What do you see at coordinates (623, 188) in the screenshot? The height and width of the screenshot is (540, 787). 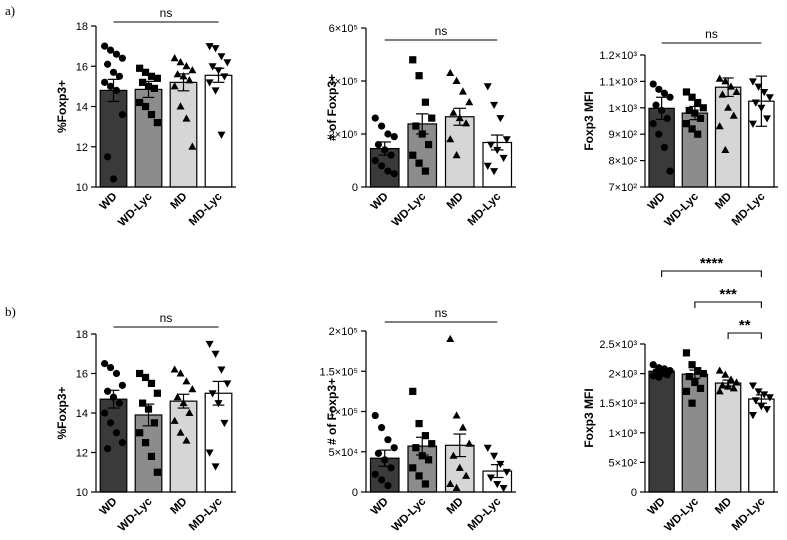 I see `y-tick-label: 7×10²` at bounding box center [623, 188].